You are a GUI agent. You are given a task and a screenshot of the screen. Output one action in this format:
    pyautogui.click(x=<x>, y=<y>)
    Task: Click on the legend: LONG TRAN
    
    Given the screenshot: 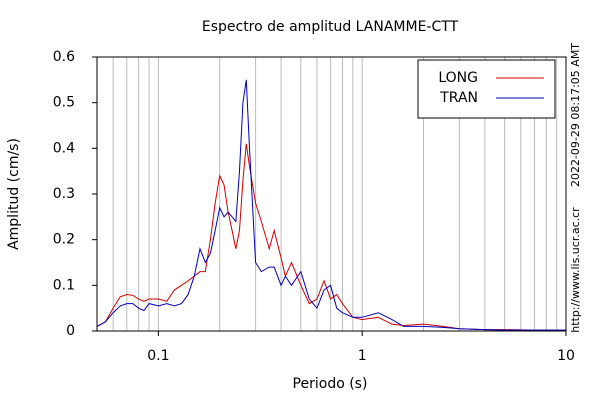 What is the action you would take?
    pyautogui.click(x=486, y=89)
    